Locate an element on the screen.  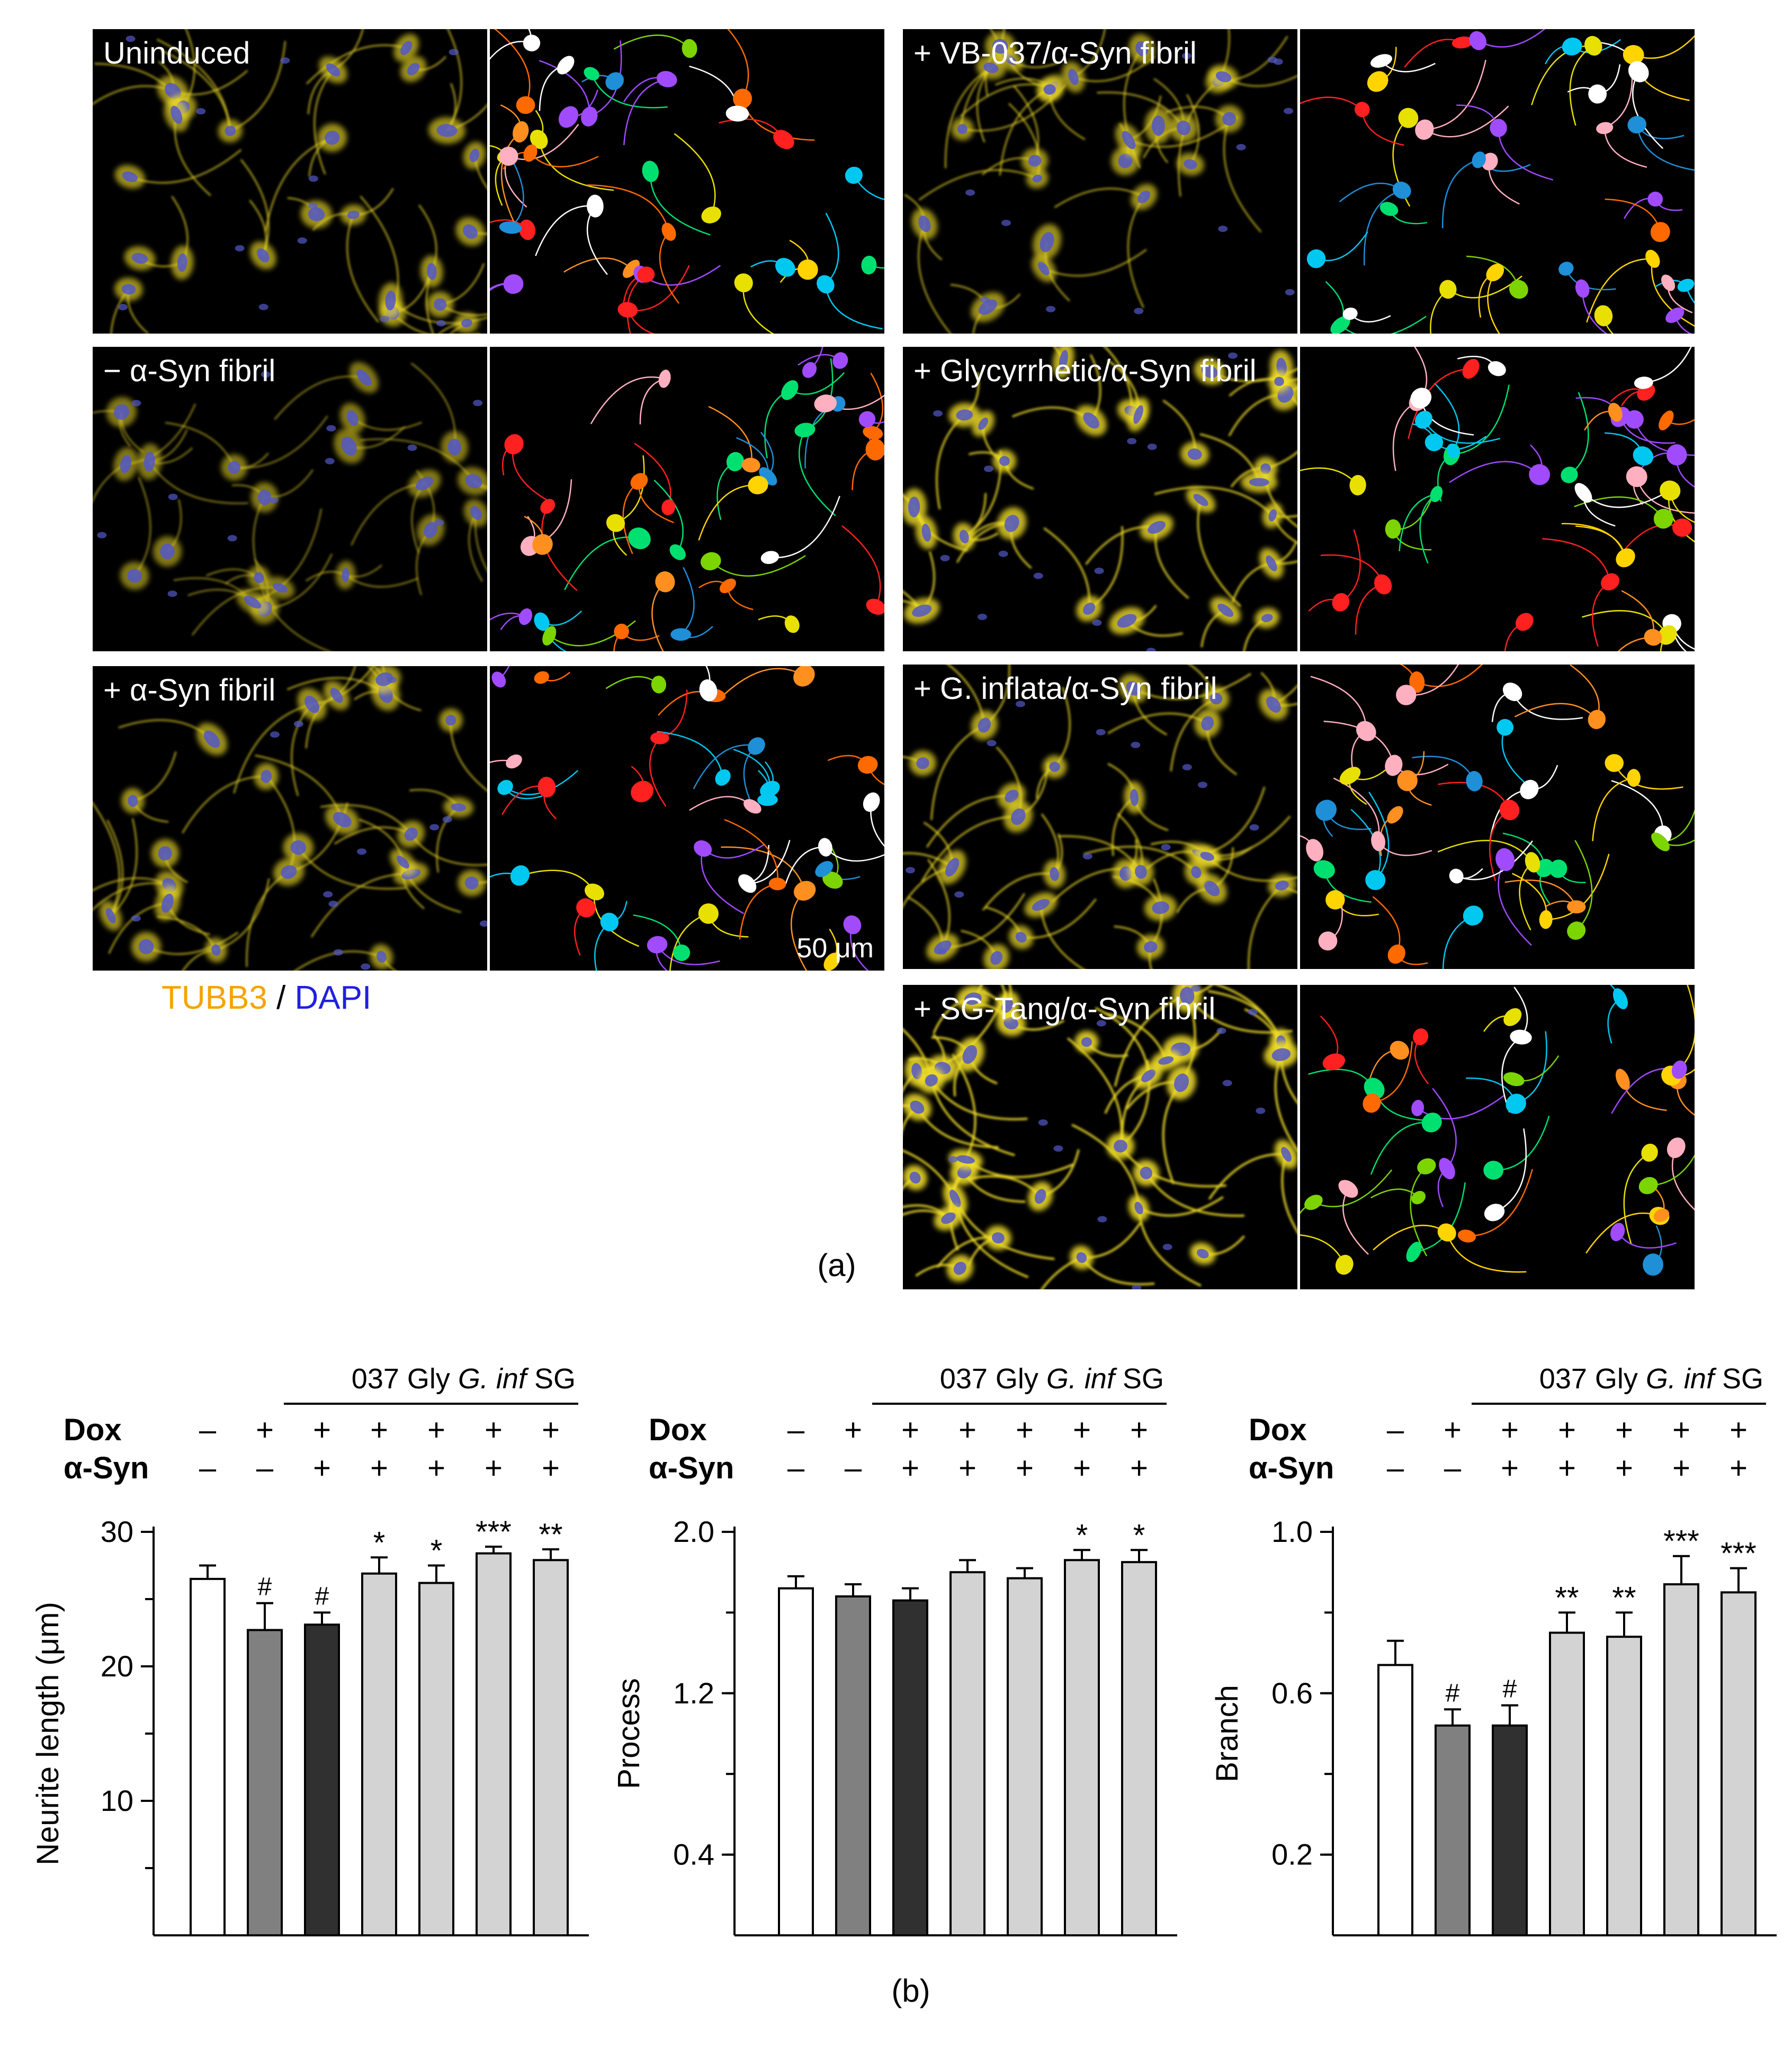
micrograph-row-minus-asyn-fibril: − α-Syn fibril is located at coordinates (488, 499).